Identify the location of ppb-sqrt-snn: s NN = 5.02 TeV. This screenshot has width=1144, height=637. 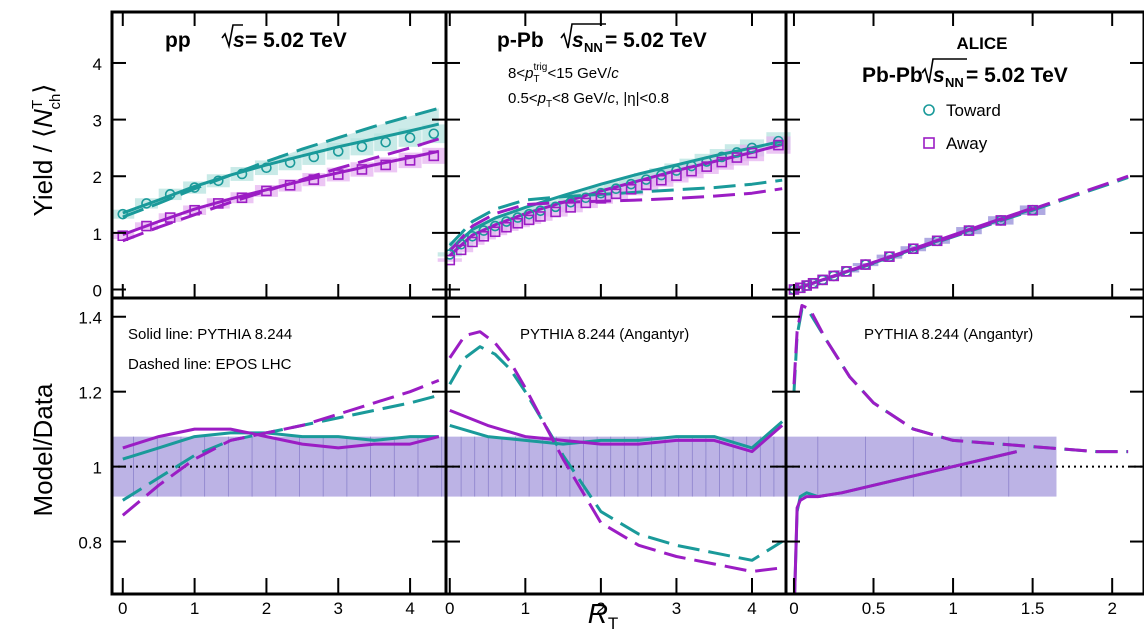
(634, 39).